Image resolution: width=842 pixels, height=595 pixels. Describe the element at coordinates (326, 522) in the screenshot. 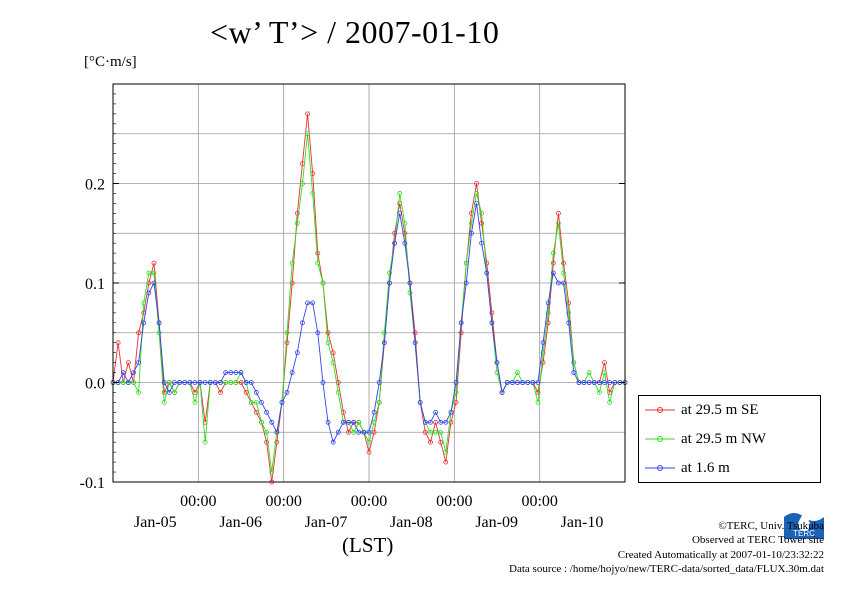

I see `x-tick-date-label: Jan-07` at that location.